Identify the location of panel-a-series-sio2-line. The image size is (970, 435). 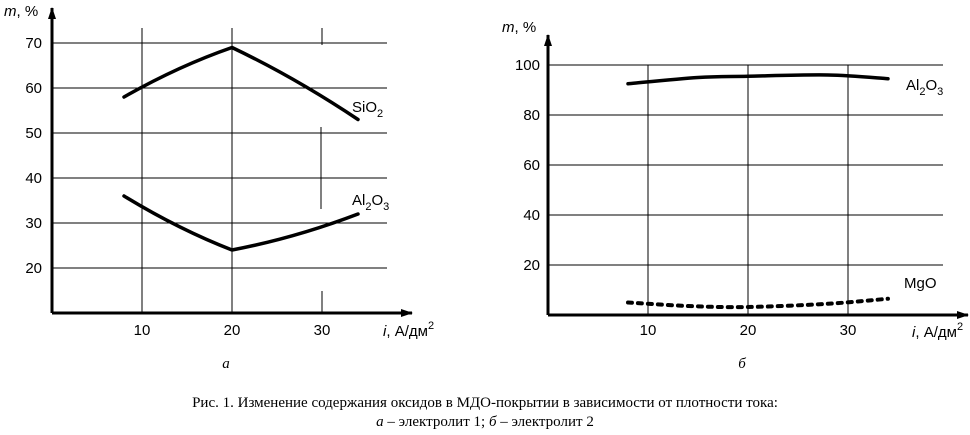
(241, 83).